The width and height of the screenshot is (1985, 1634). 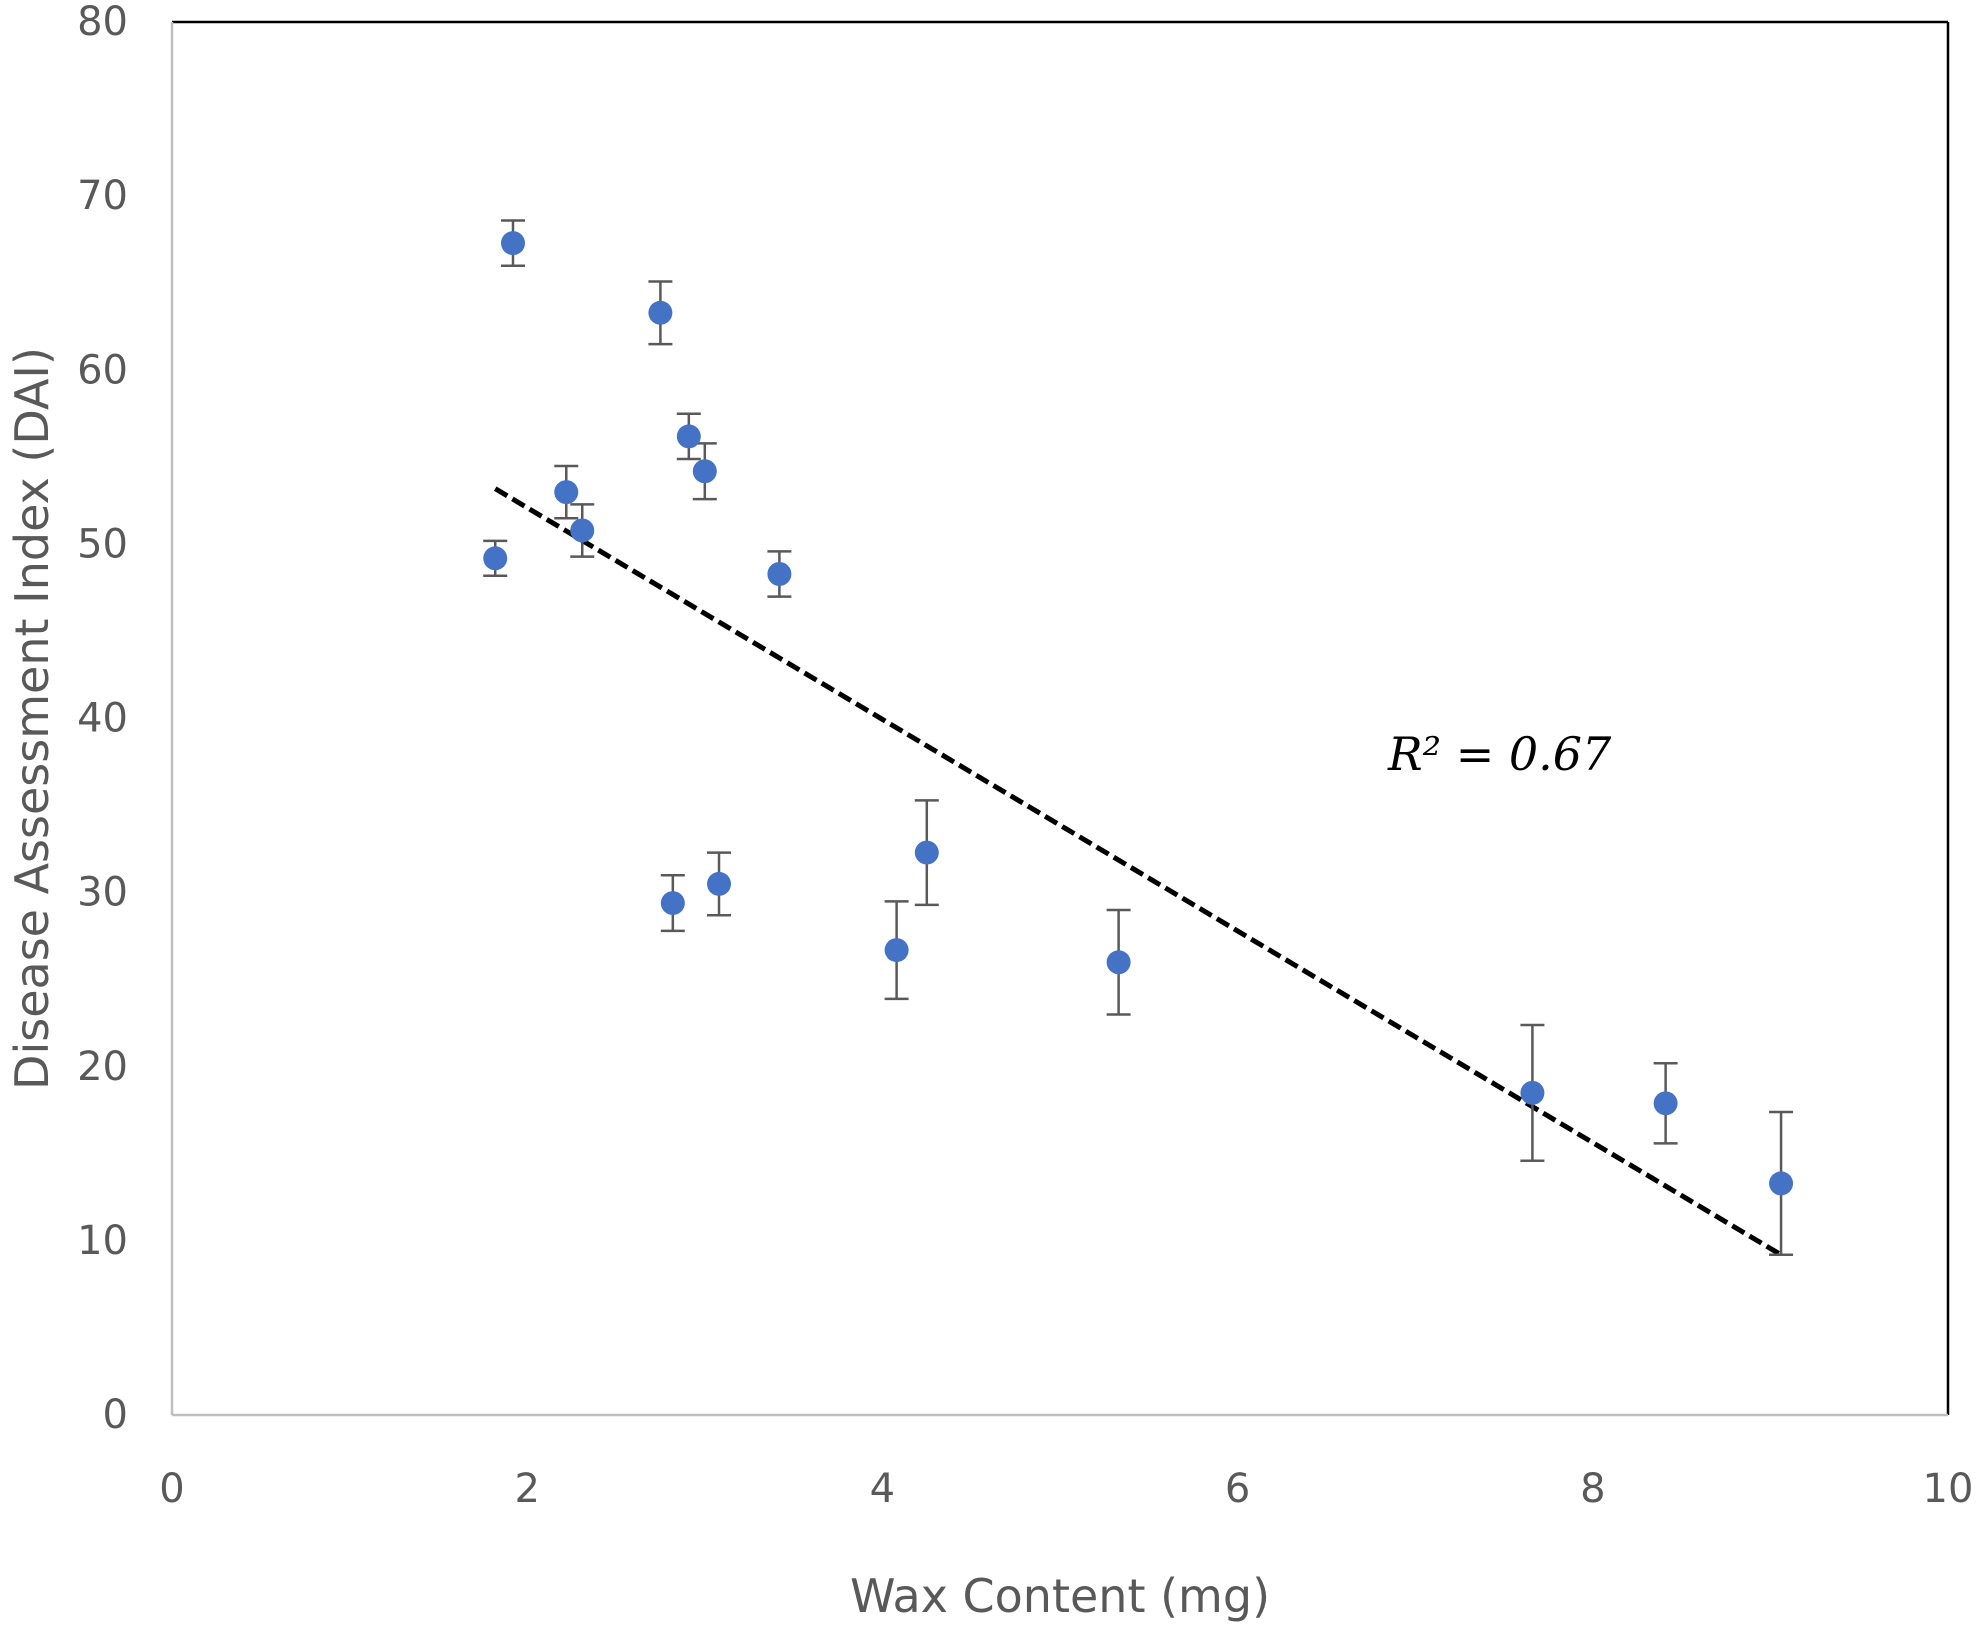 I want to click on y-tick-labels: 0 10 20 30 40 50 60 70 80, so click(x=102, y=719).